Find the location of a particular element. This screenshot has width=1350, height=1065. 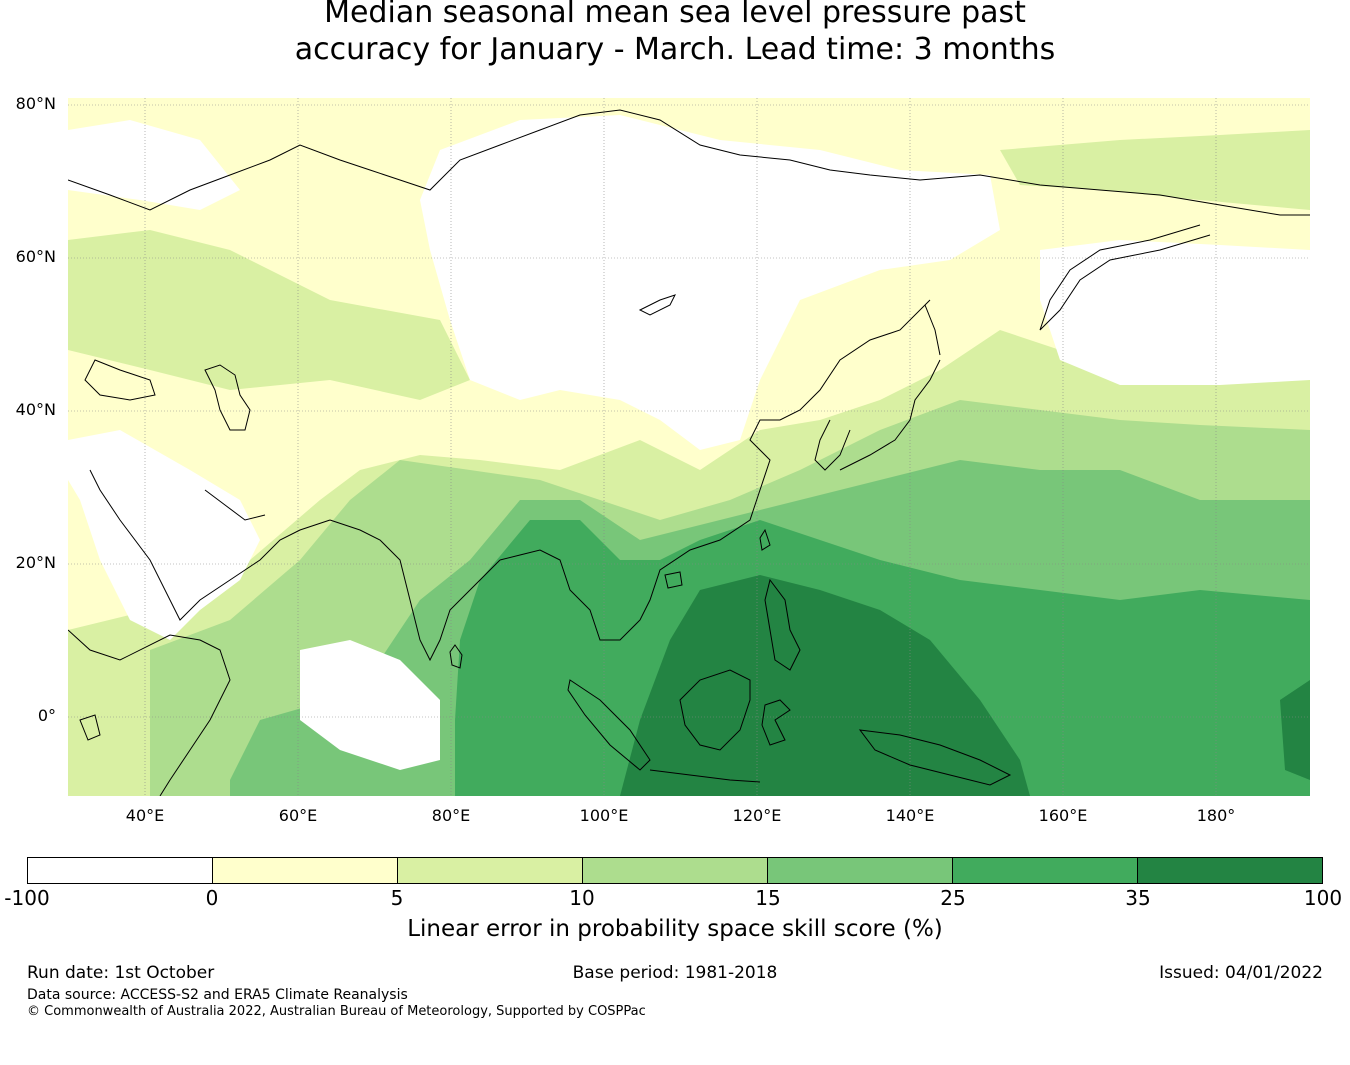

coast-new-guinea is located at coordinates (935, 757).